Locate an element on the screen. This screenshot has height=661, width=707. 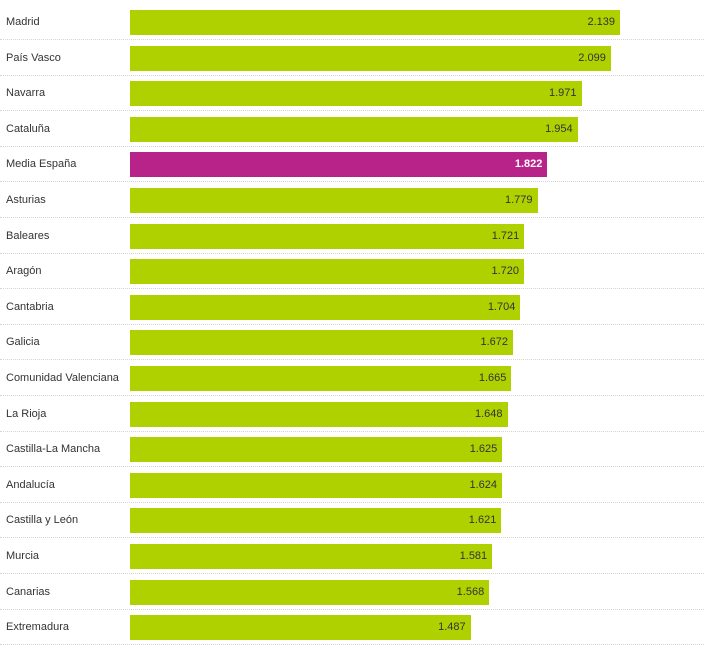
chart-row: Galicia 1.672 is located at coordinates (352, 343).